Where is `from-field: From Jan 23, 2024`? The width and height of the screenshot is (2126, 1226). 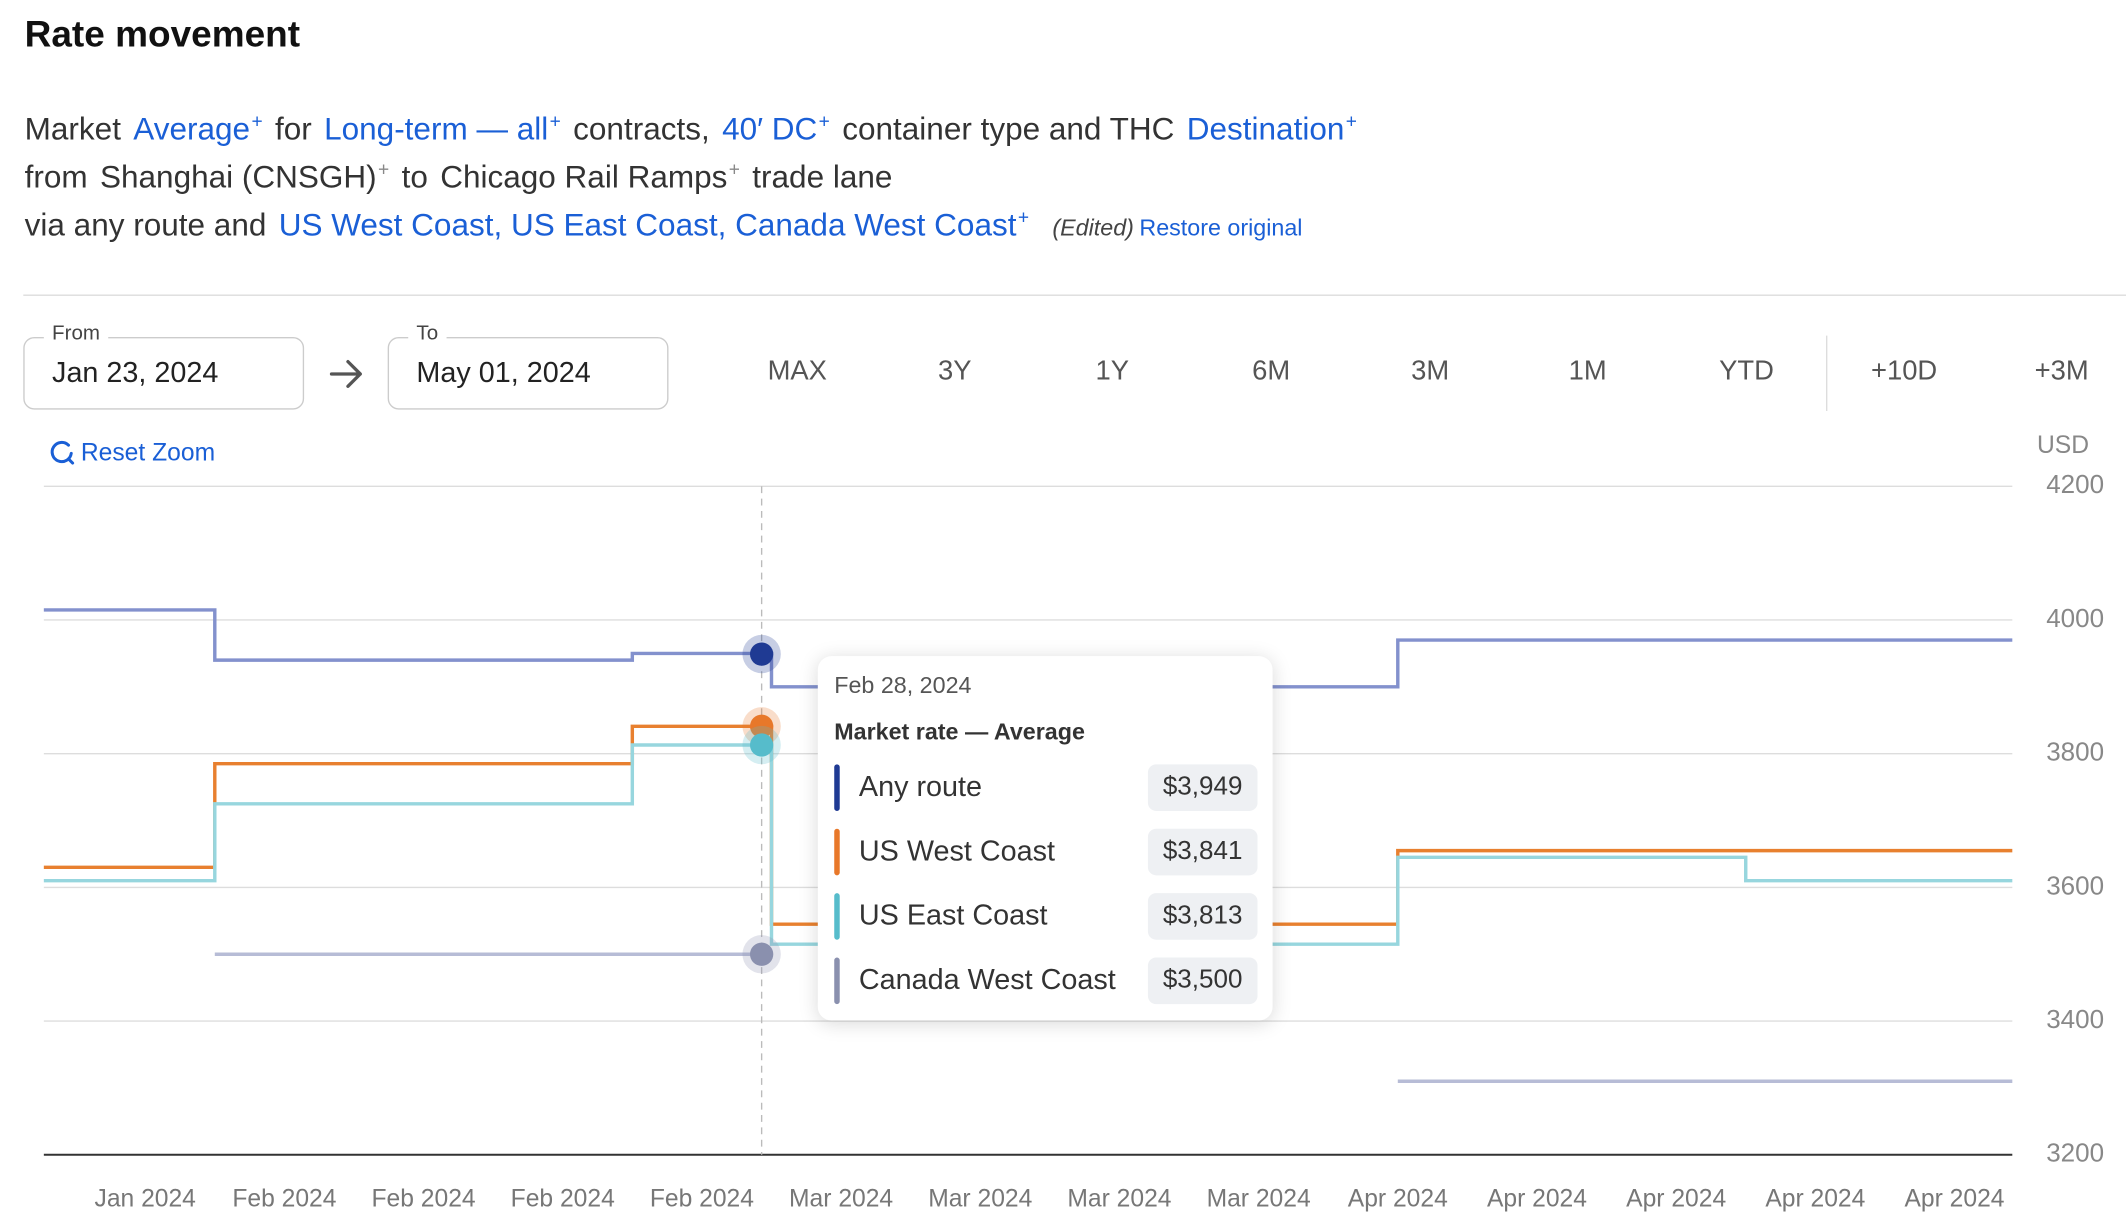 from-field: From Jan 23, 2024 is located at coordinates (164, 365).